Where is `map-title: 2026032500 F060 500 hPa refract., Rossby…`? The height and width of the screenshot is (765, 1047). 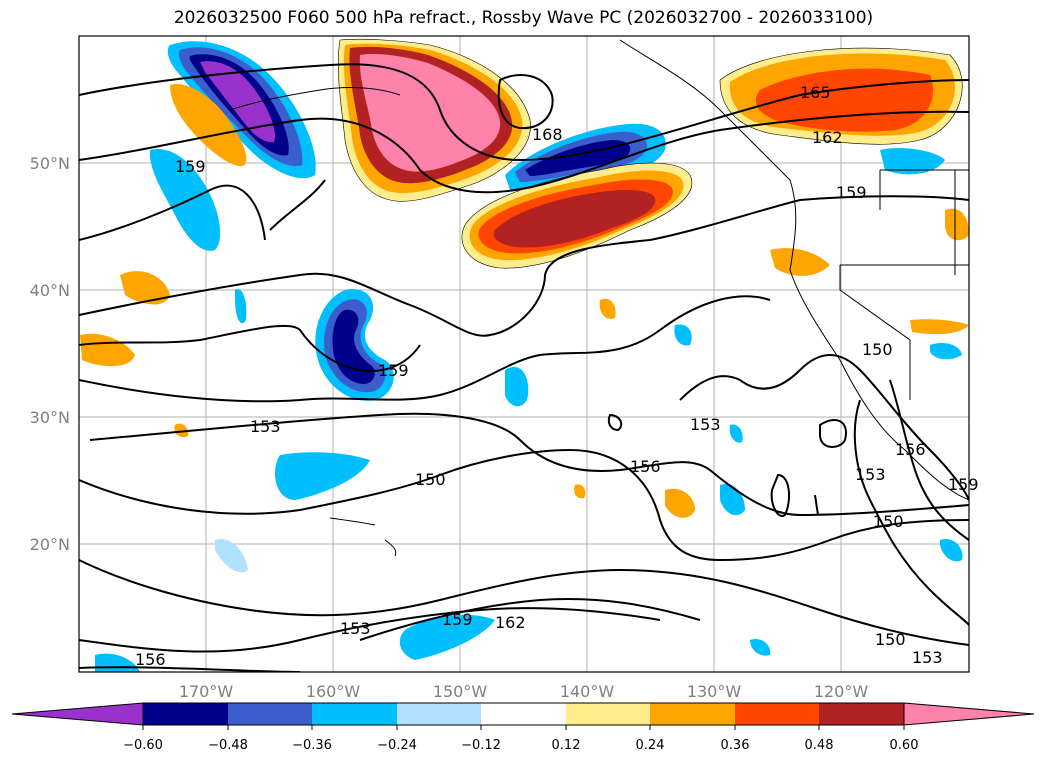 map-title: 2026032500 F060 500 hPa refract., Rossby… is located at coordinates (523, 18).